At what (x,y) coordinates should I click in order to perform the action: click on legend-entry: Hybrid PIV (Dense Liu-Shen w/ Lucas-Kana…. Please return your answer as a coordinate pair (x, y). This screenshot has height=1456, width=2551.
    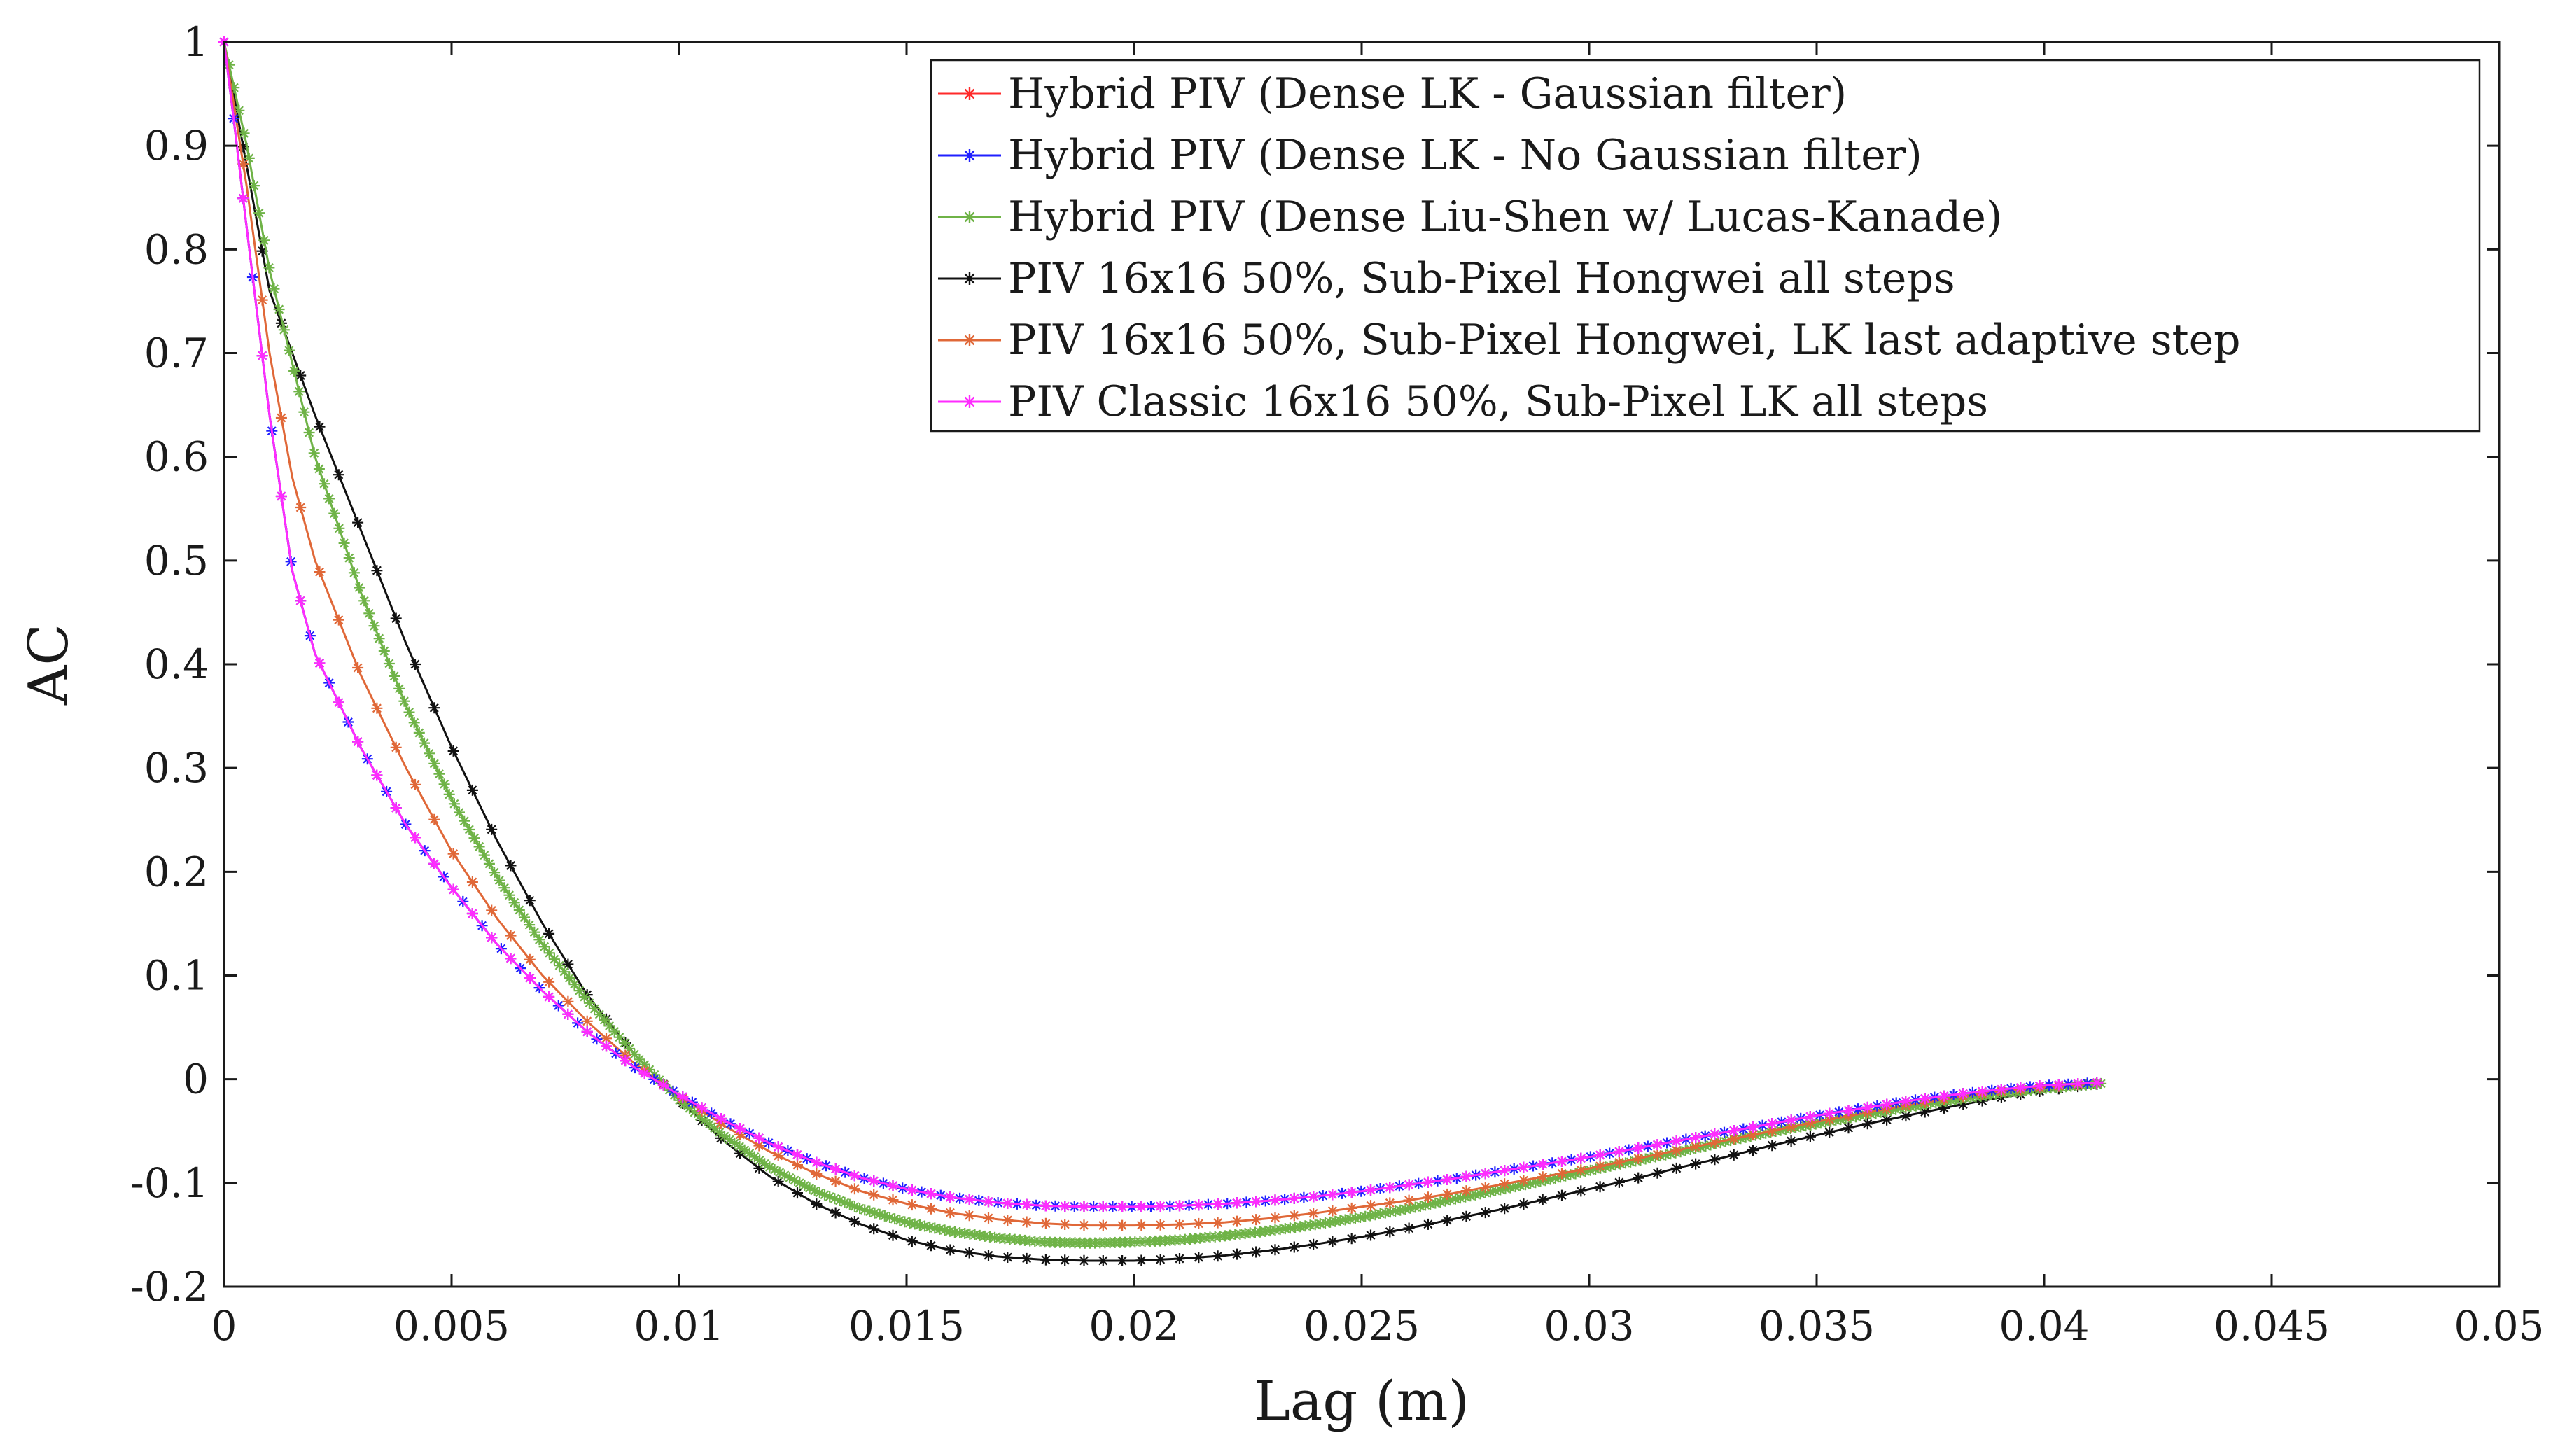
    Looking at the image, I should click on (1470, 216).